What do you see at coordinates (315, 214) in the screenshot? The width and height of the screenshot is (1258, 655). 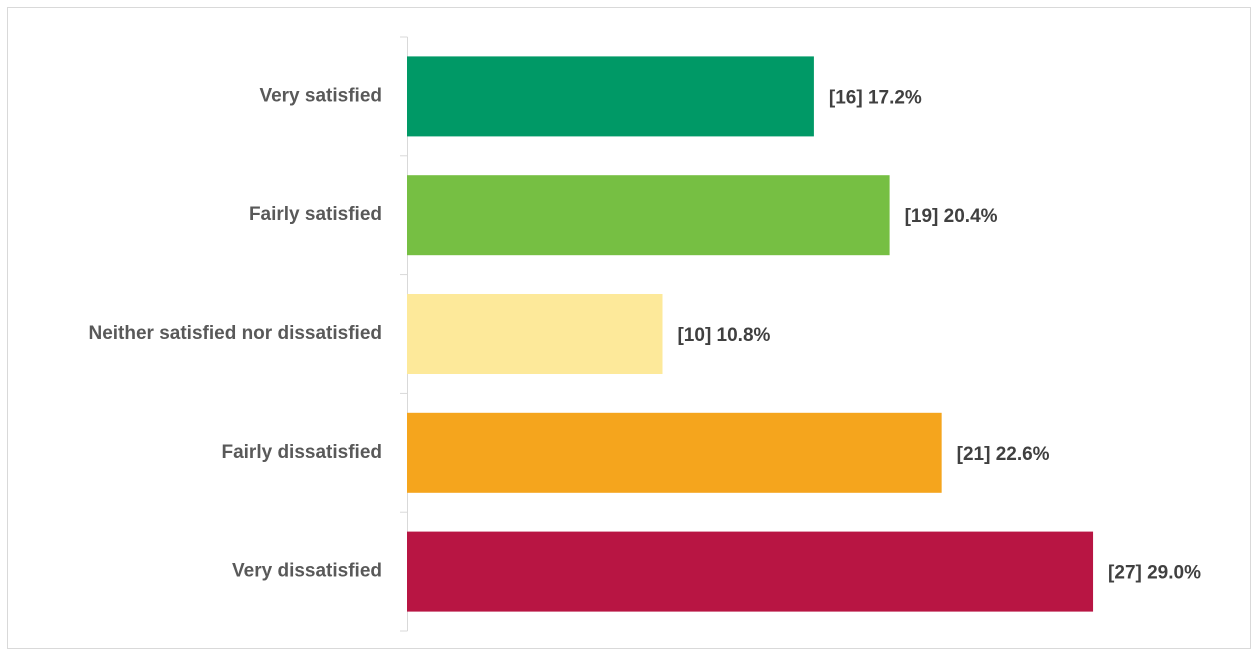 I see `category-label: Fairly satisfied` at bounding box center [315, 214].